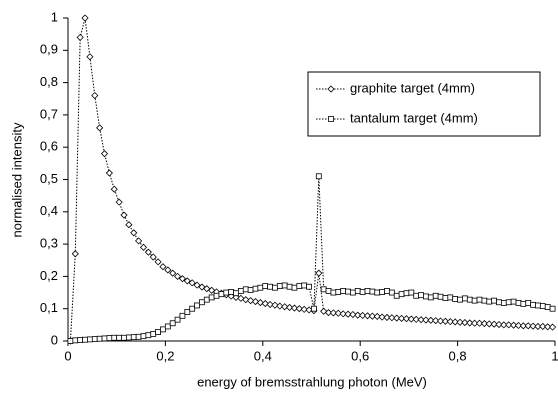 This screenshot has height=401, width=558. Describe the element at coordinates (49, 113) in the screenshot. I see `y-tick-label: 0,7` at that location.